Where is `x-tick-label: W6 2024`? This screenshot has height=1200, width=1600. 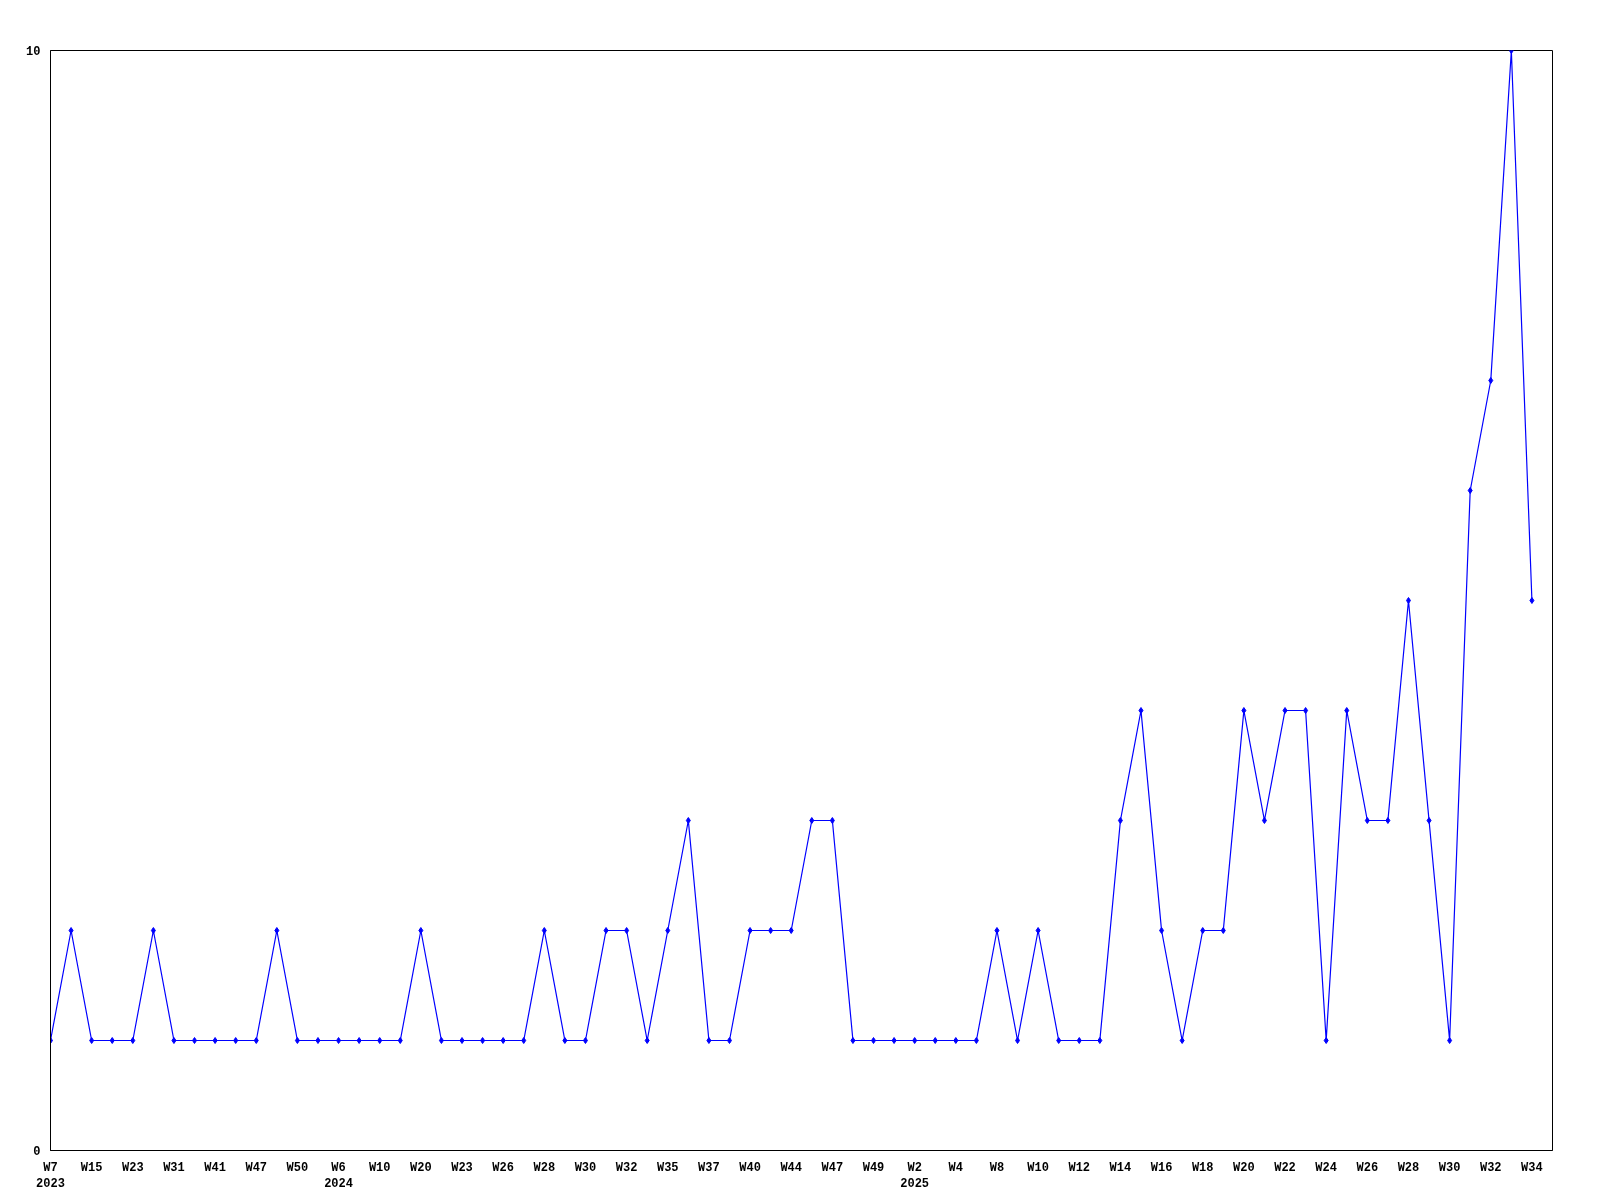 x-tick-label: W6 2024 is located at coordinates (338, 1176).